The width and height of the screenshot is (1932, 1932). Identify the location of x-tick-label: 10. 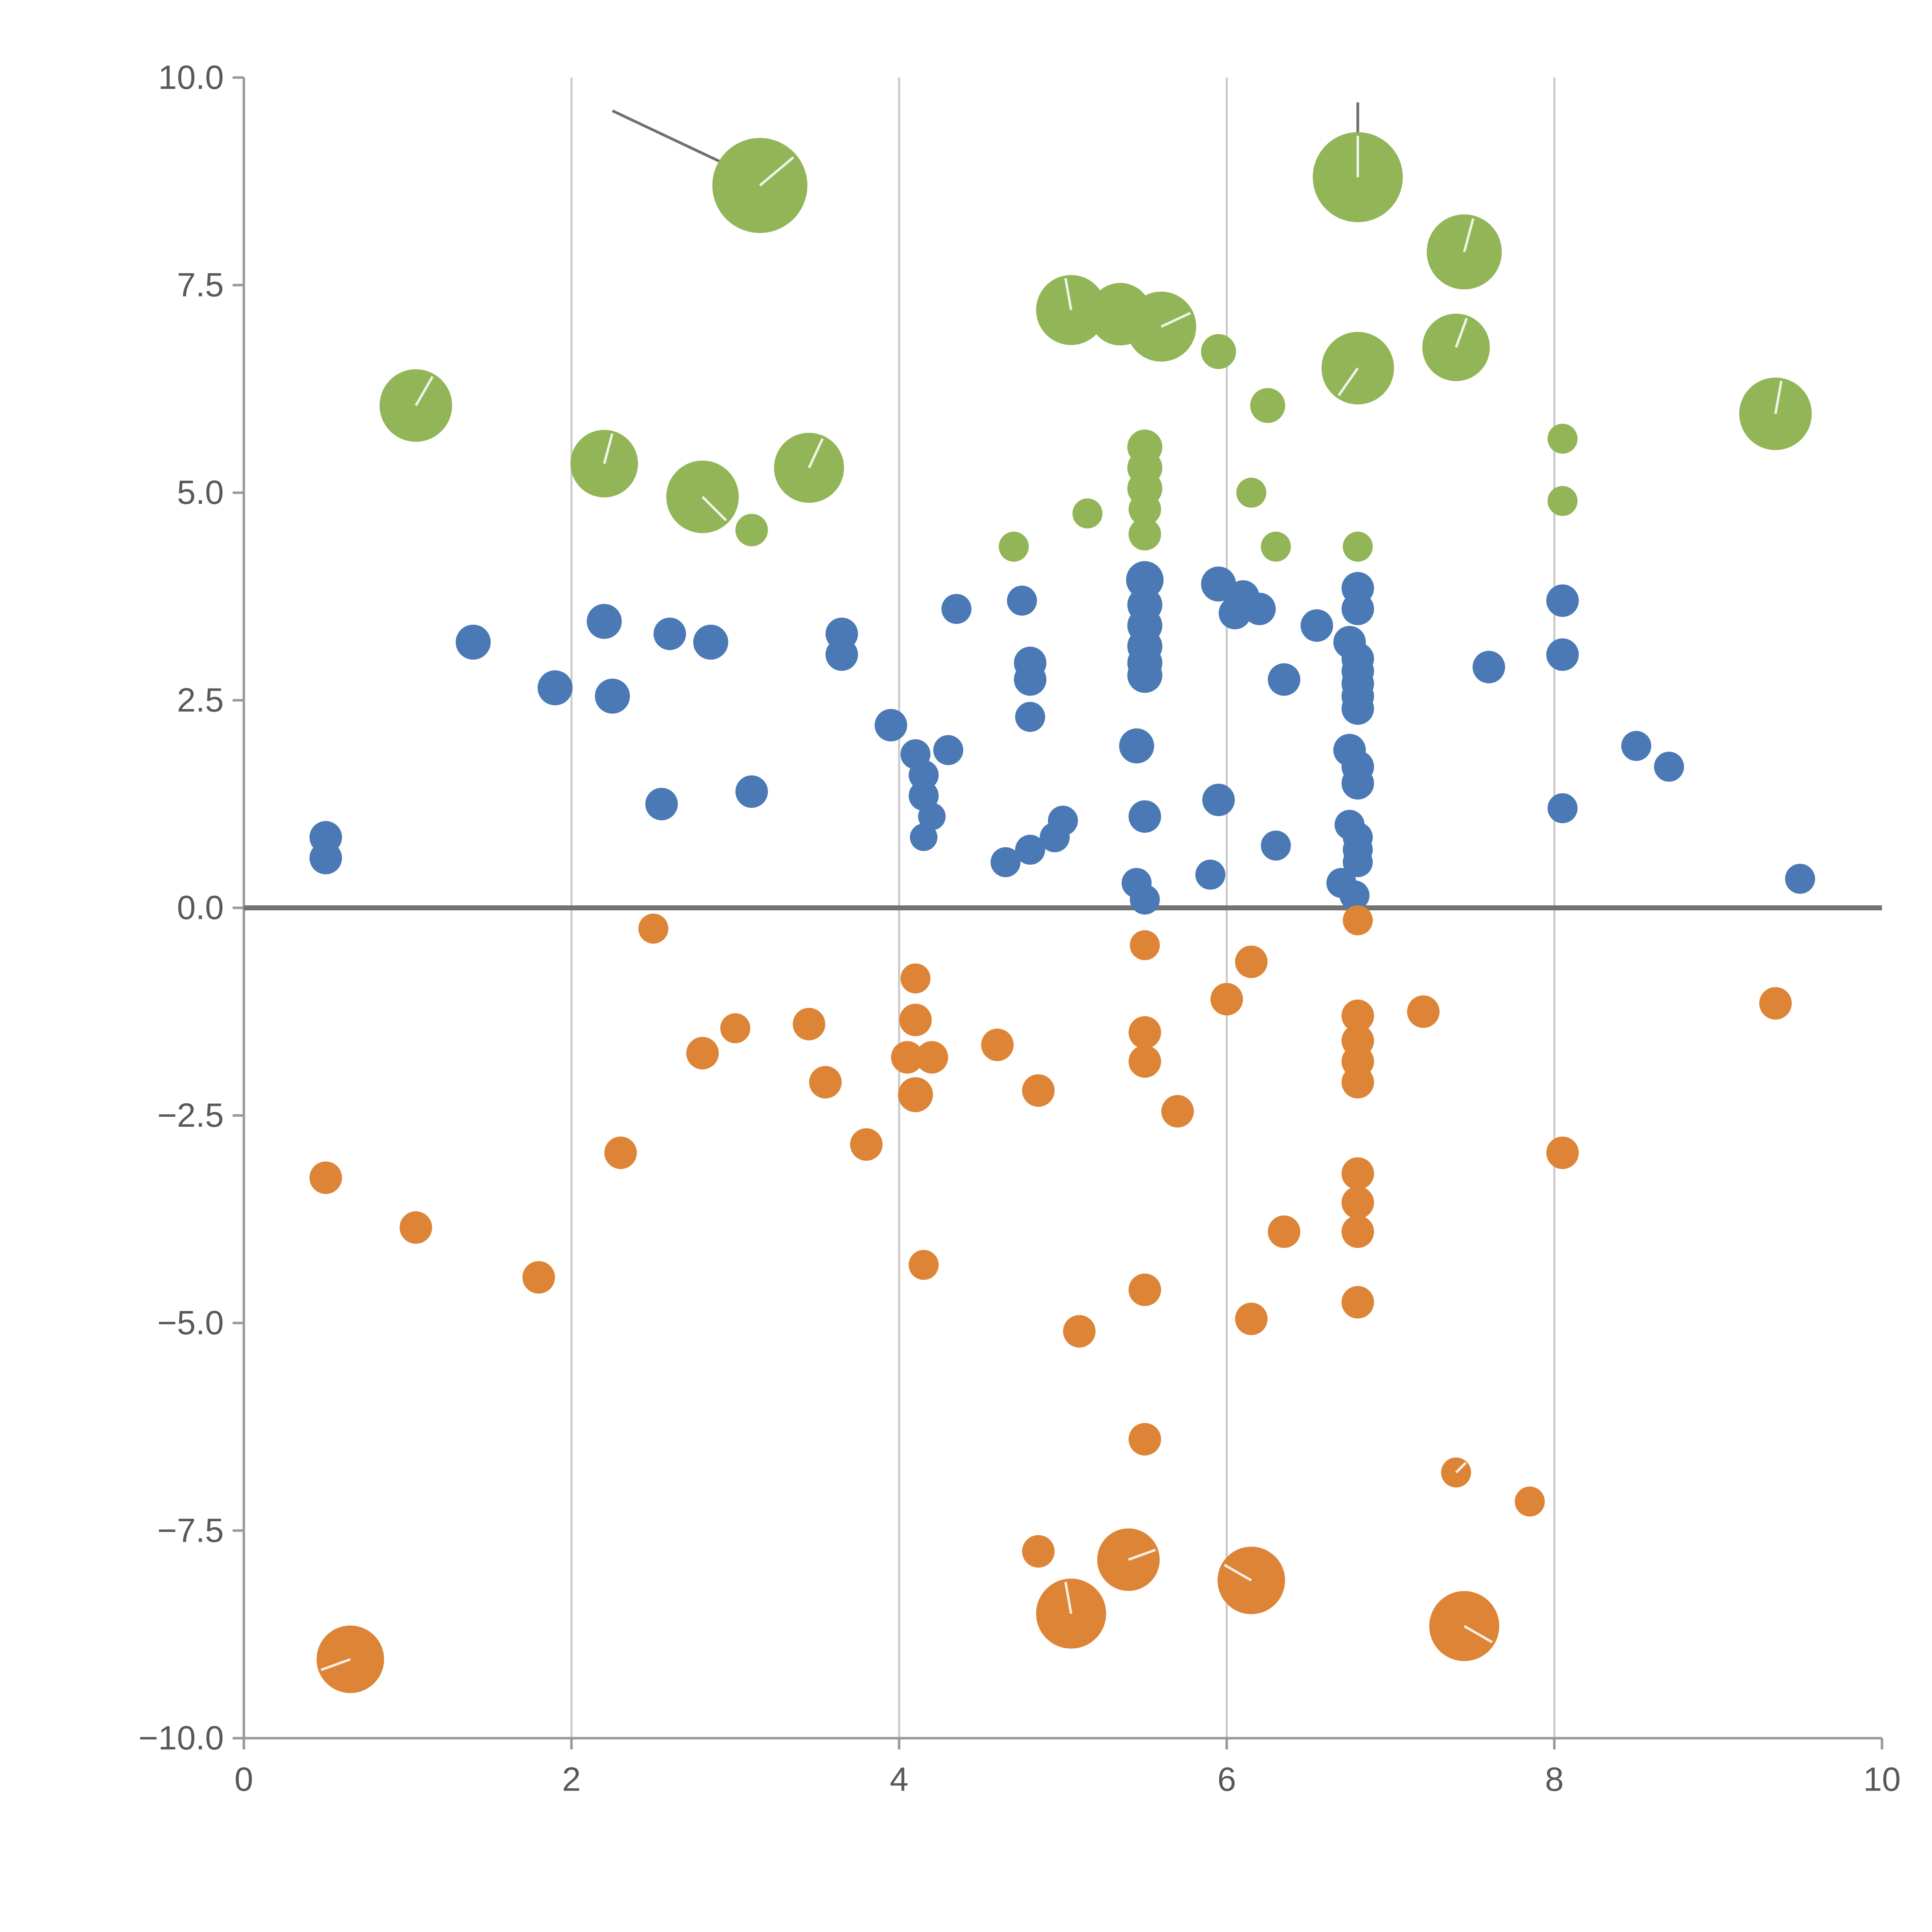
(1882, 1779).